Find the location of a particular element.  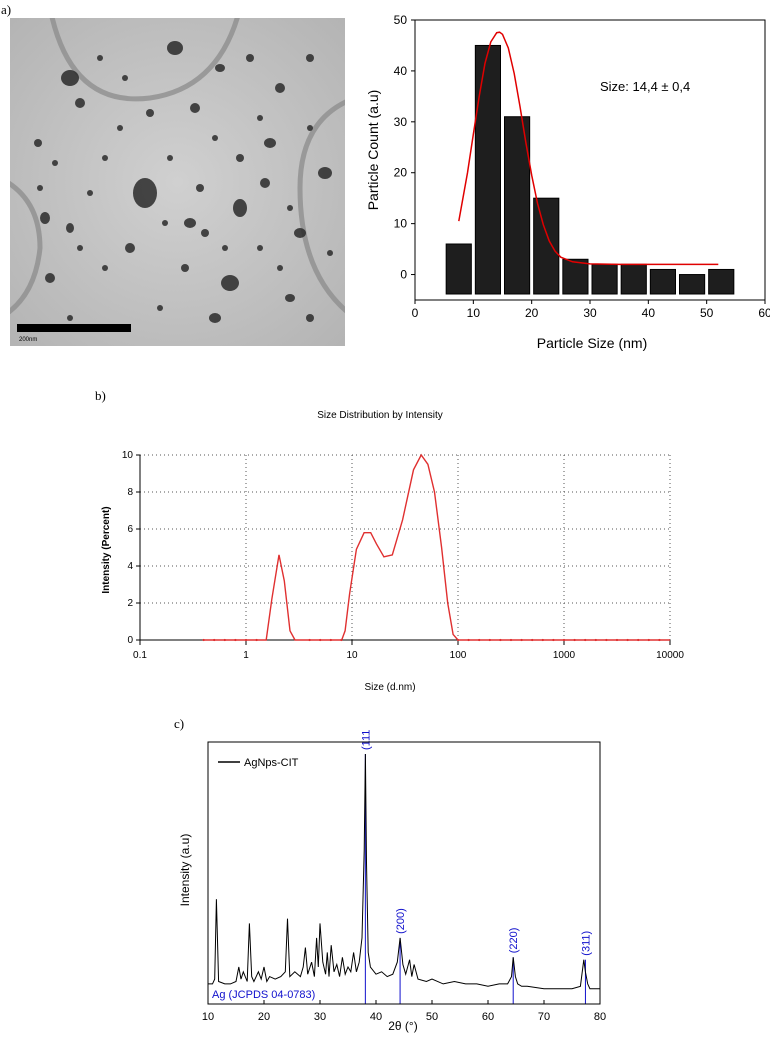

xrd-y-axis-title: Intensity (a.u) is located at coordinates (185, 870).